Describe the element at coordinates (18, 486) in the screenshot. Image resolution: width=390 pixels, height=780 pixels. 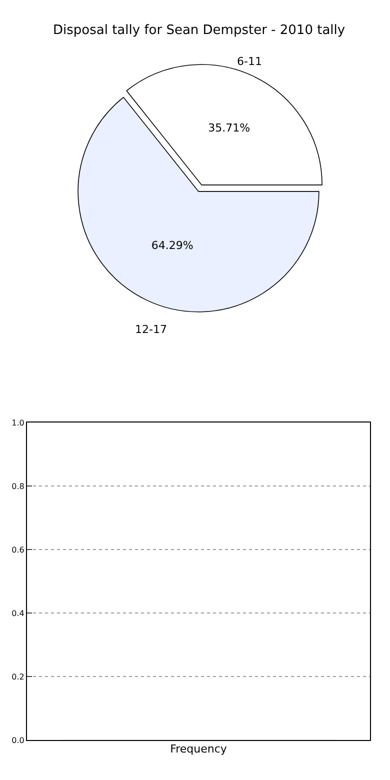
I see `y-tick-label: 0.8` at that location.